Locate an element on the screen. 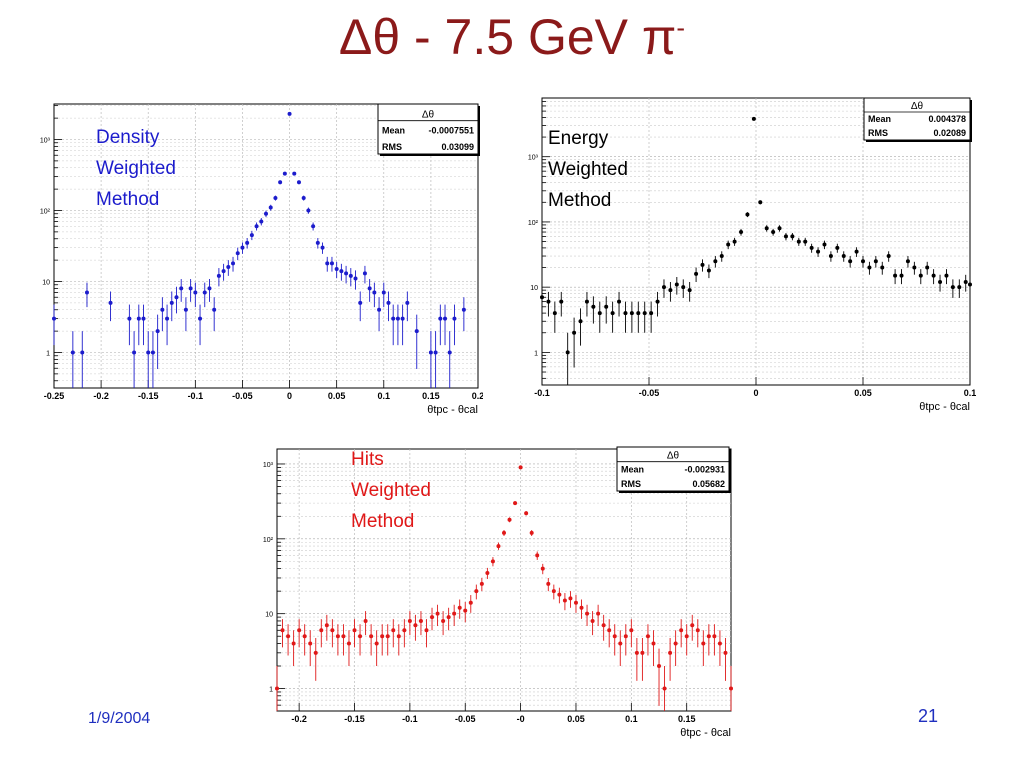 The height and width of the screenshot is (768, 1024). method-label: Method is located at coordinates (127, 199).